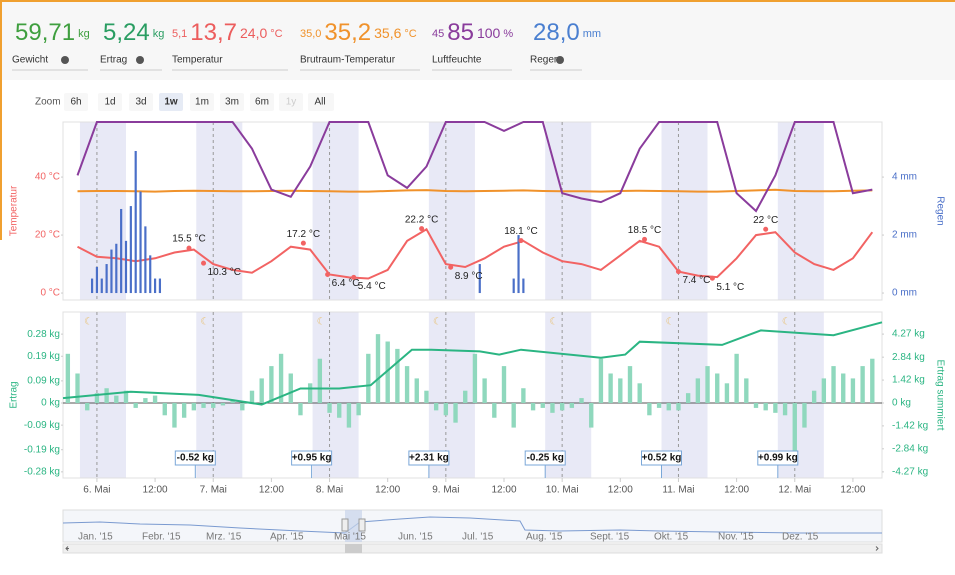 This screenshot has height=575, width=955. I want to click on scroll-right, so click(877, 548).